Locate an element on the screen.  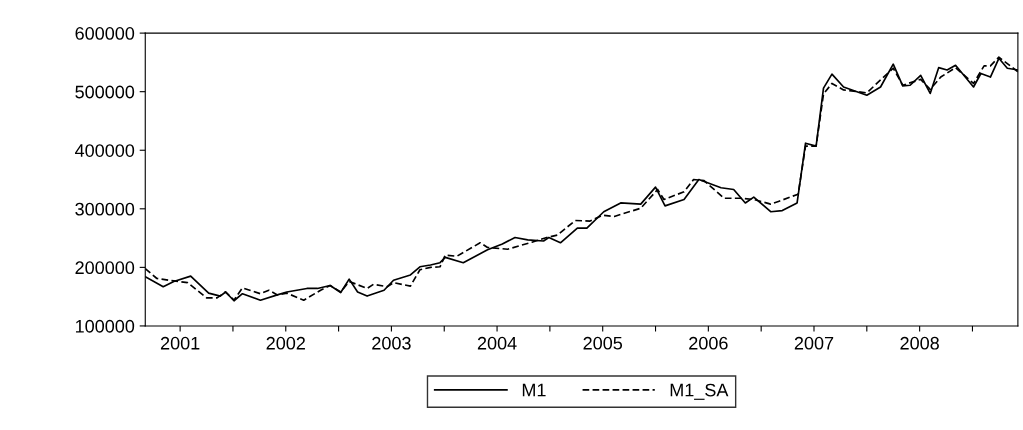
x-tick-label: 2007 is located at coordinates (814, 343).